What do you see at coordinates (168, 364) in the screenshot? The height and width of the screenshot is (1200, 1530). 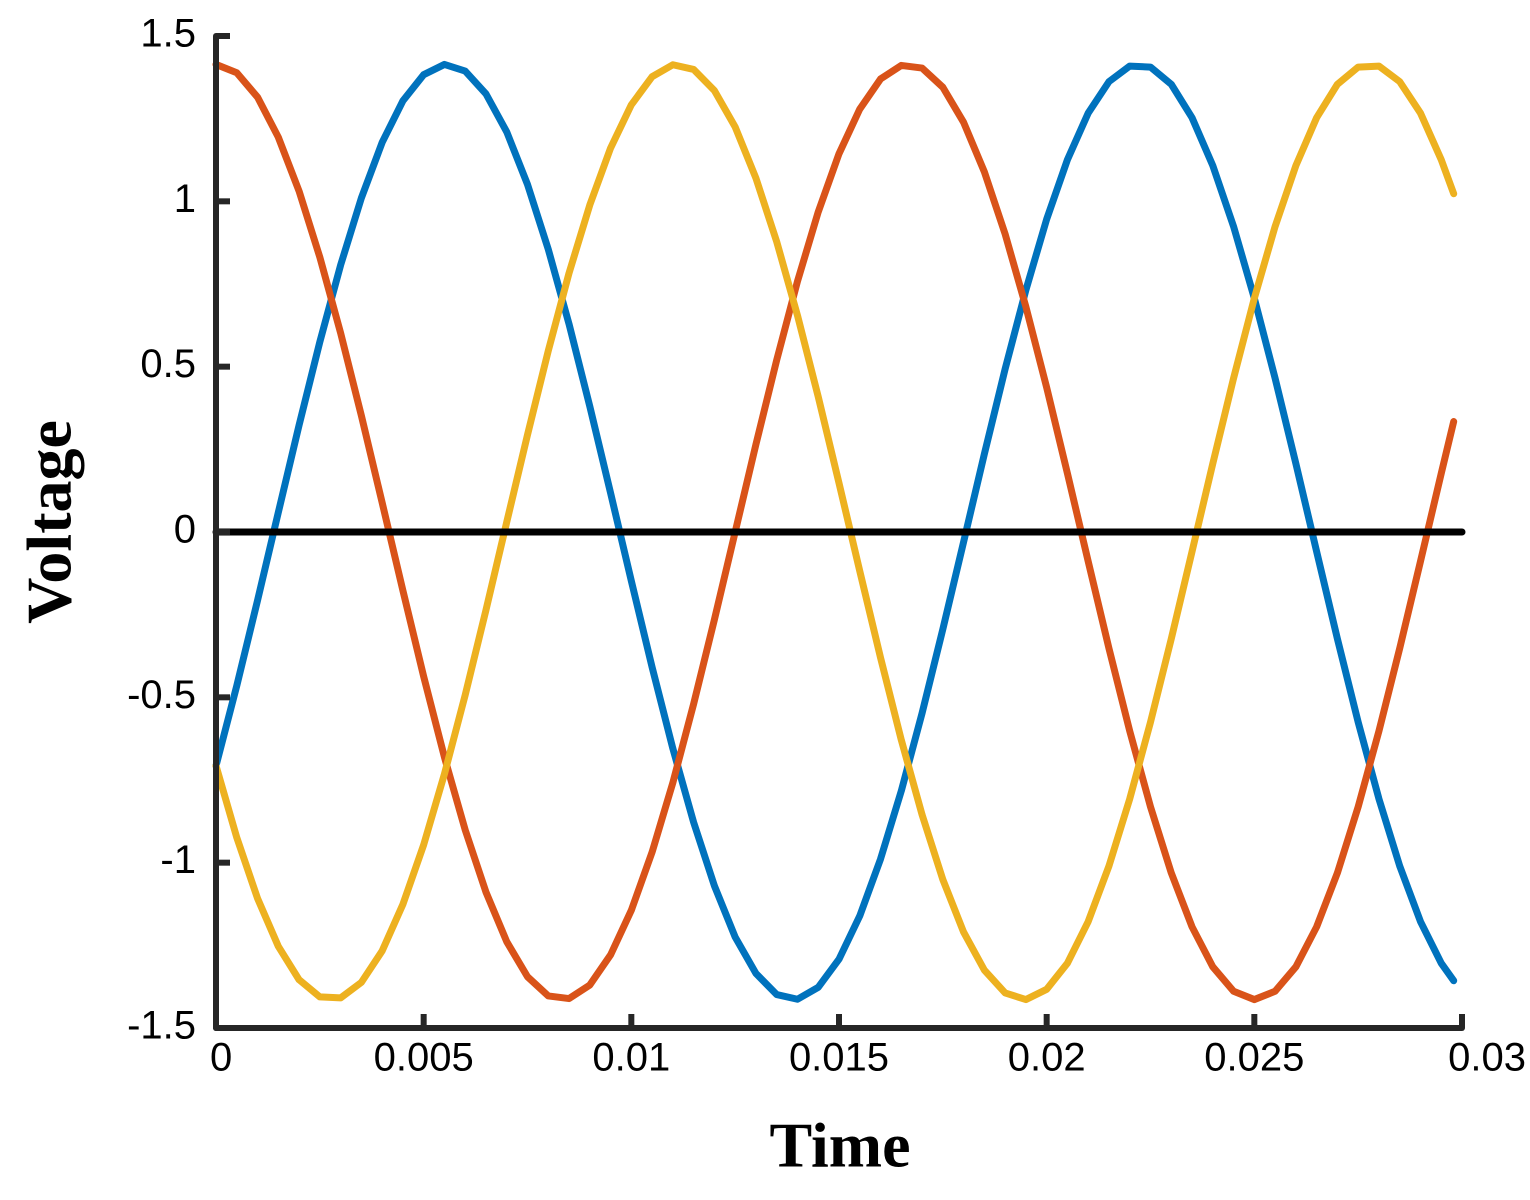 I see `y-tick-label: 0.5` at bounding box center [168, 364].